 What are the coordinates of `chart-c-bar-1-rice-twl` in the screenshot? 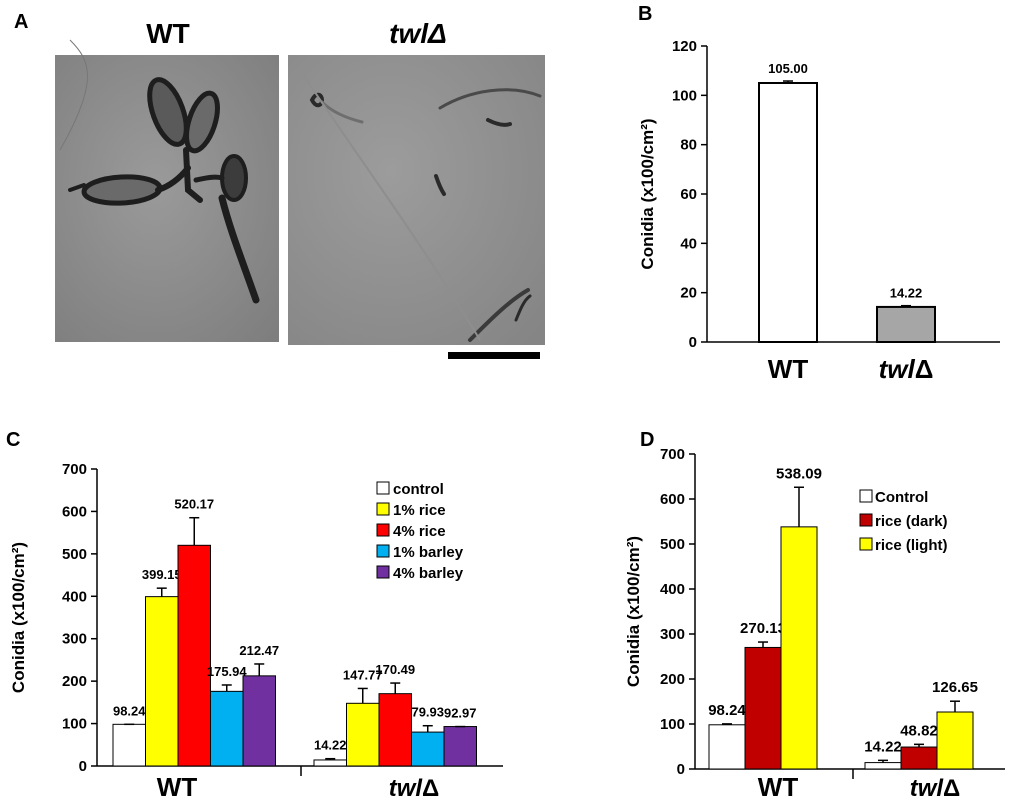 It's located at (363, 734).